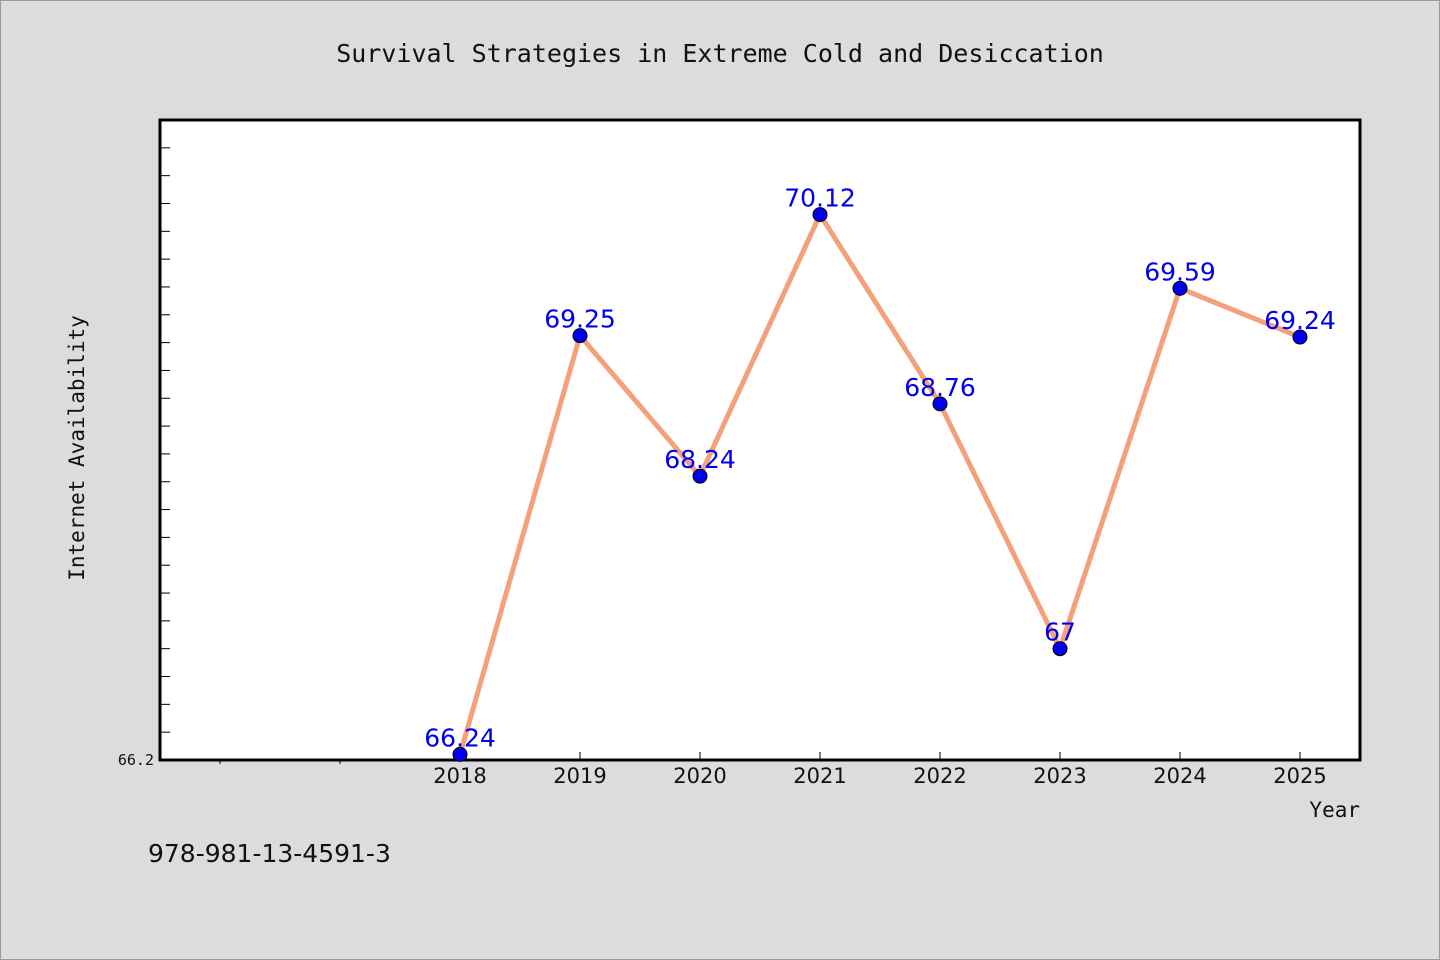 This screenshot has height=960, width=1440. Describe the element at coordinates (819, 776) in the screenshot. I see `x-tick-label: 2021` at that location.